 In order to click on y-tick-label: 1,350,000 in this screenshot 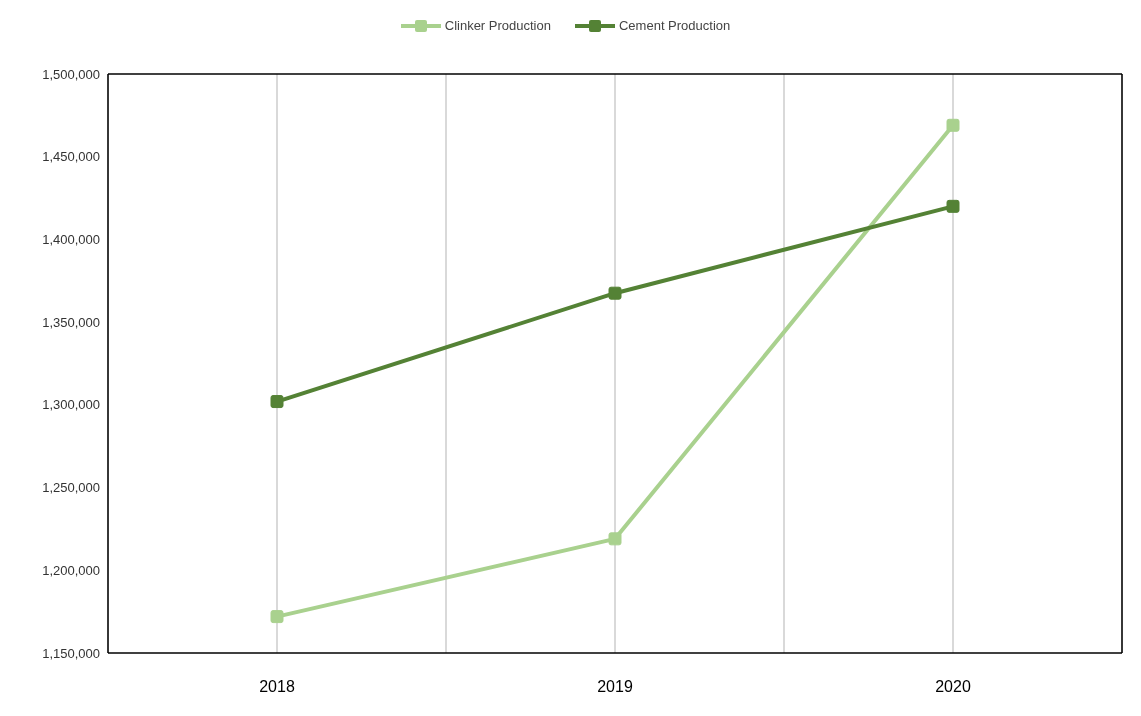, I will do `click(71, 322)`.